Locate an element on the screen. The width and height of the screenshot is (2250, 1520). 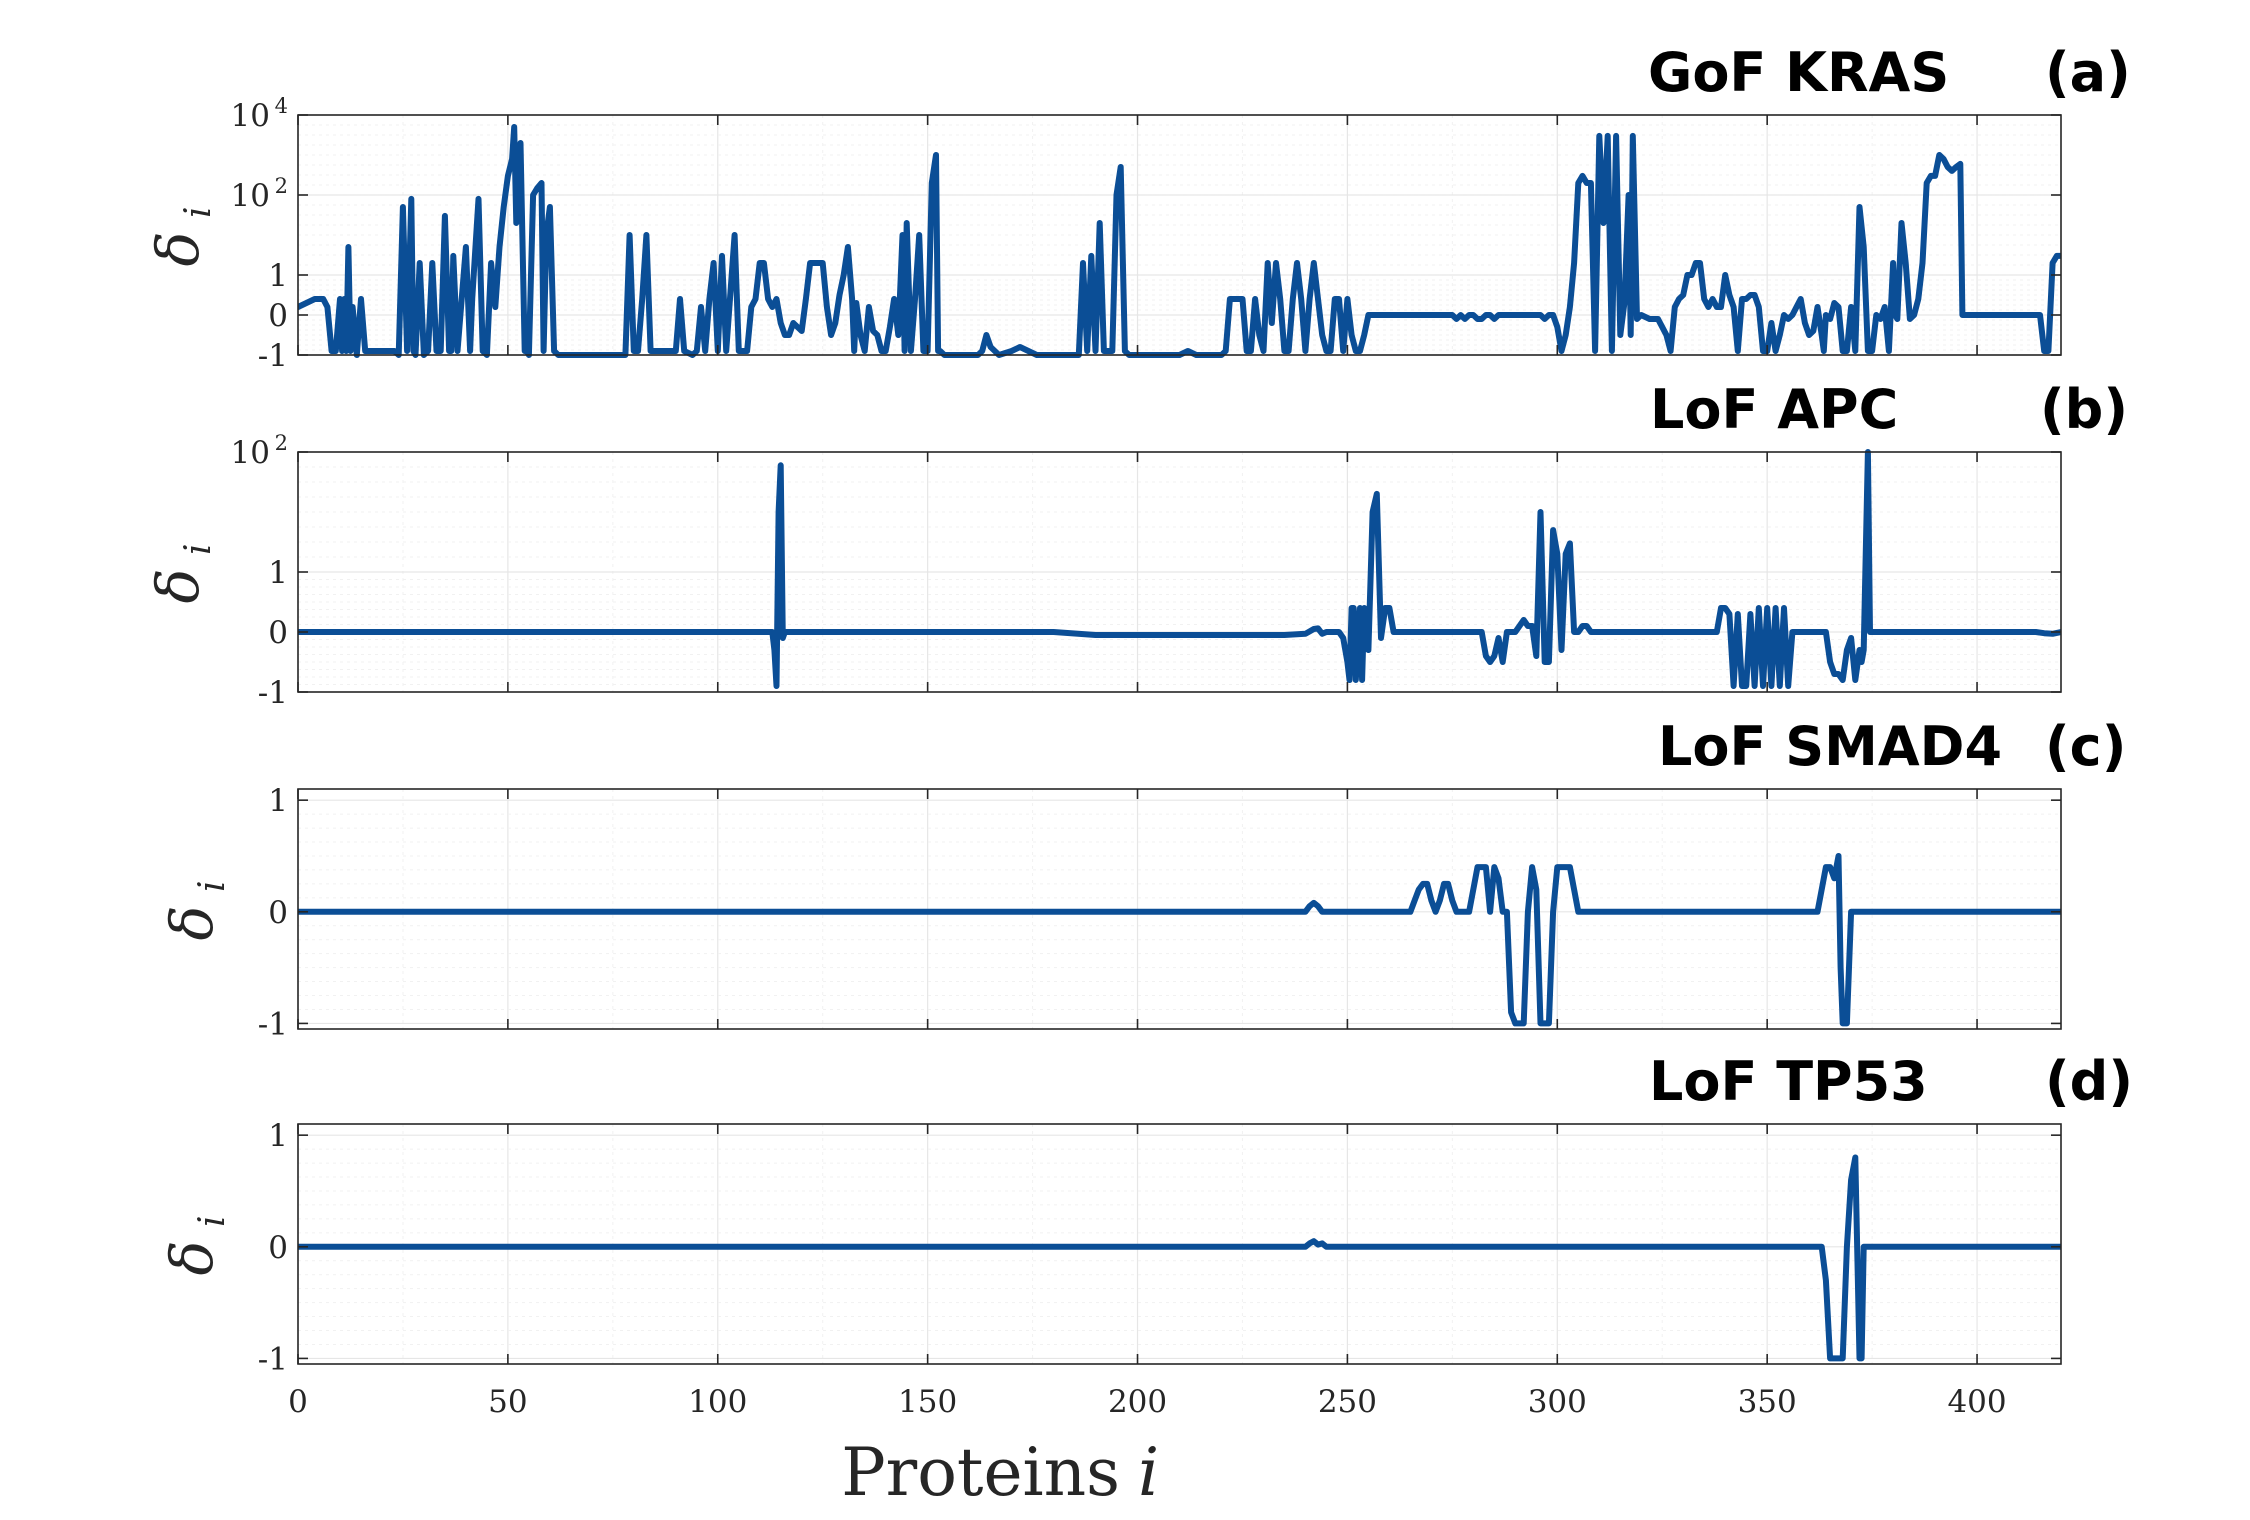
panel-title: LoF APC is located at coordinates (1774, 409).